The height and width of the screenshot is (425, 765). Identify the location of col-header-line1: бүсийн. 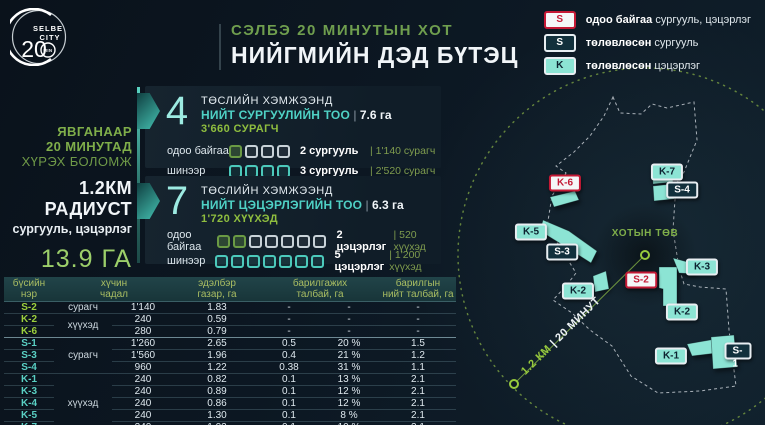
(29, 283).